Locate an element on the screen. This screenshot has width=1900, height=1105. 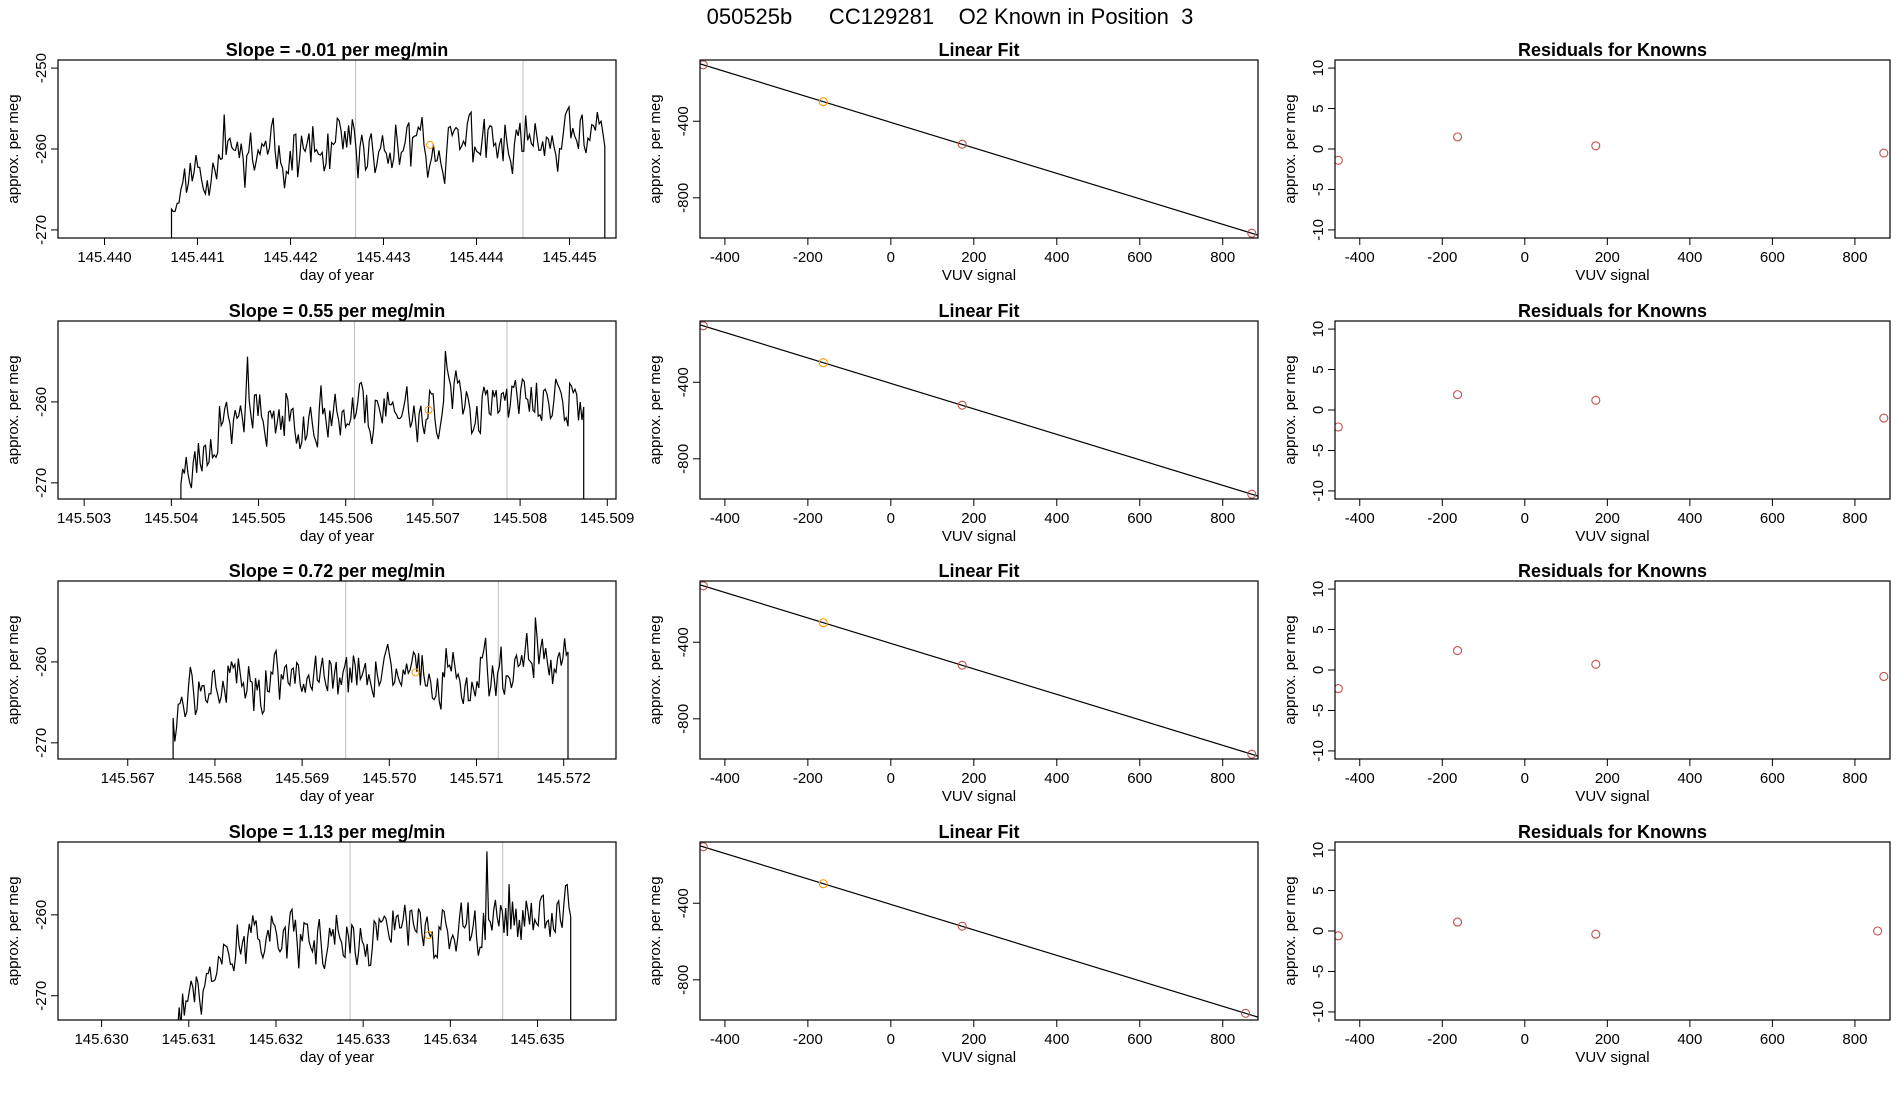
panel-title: Slope = 1.13 per meg/min is located at coordinates (337, 832).